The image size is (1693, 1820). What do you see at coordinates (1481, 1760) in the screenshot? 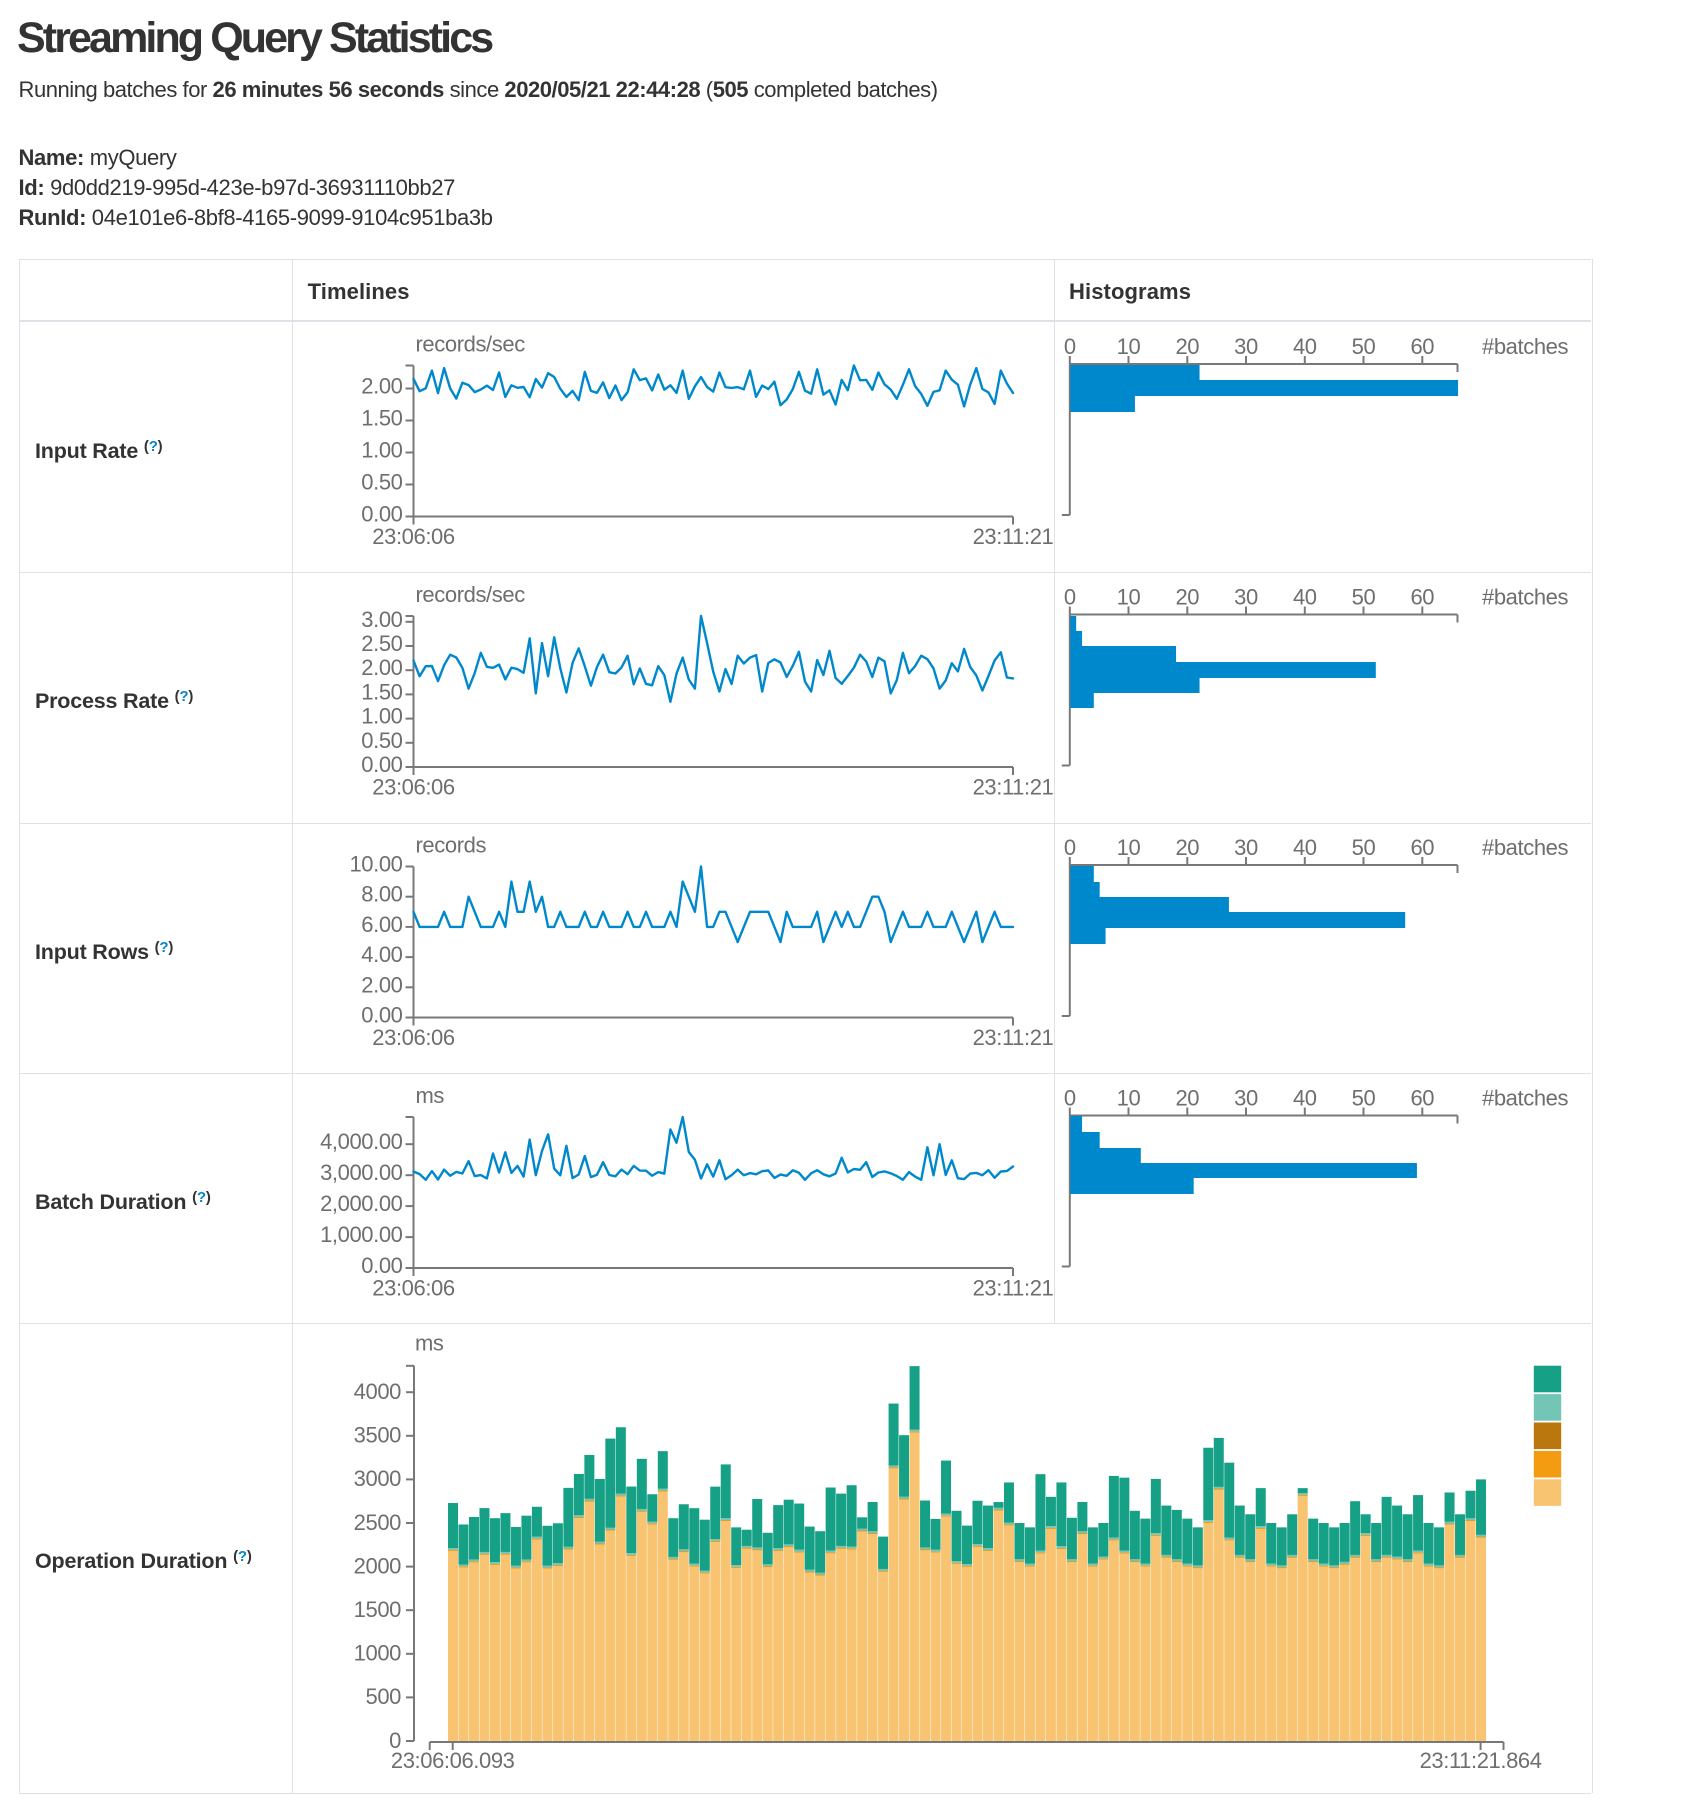
I see `svg-text: 23:11:21.864` at bounding box center [1481, 1760].